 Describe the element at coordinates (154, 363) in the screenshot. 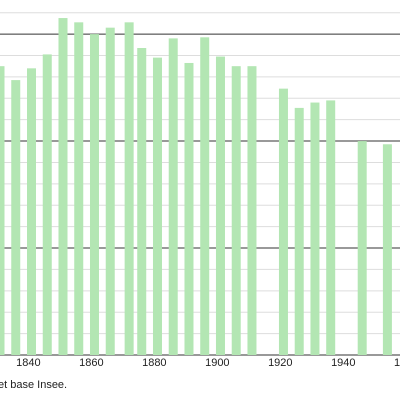

I see `x-tick-label: 1880` at that location.